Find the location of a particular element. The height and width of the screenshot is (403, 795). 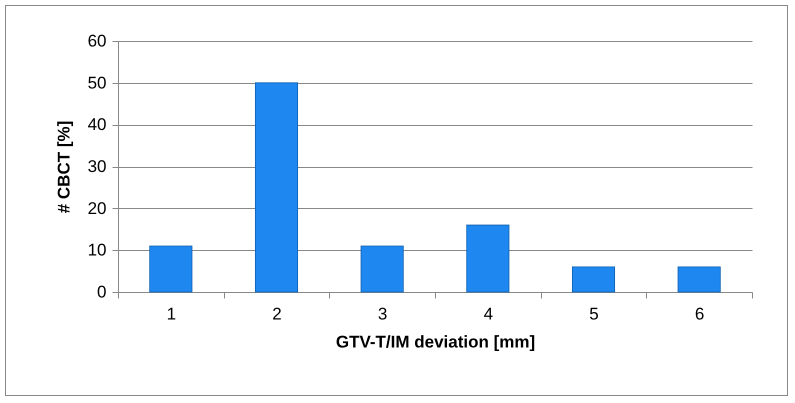

x-tick-label: 3 is located at coordinates (383, 314).